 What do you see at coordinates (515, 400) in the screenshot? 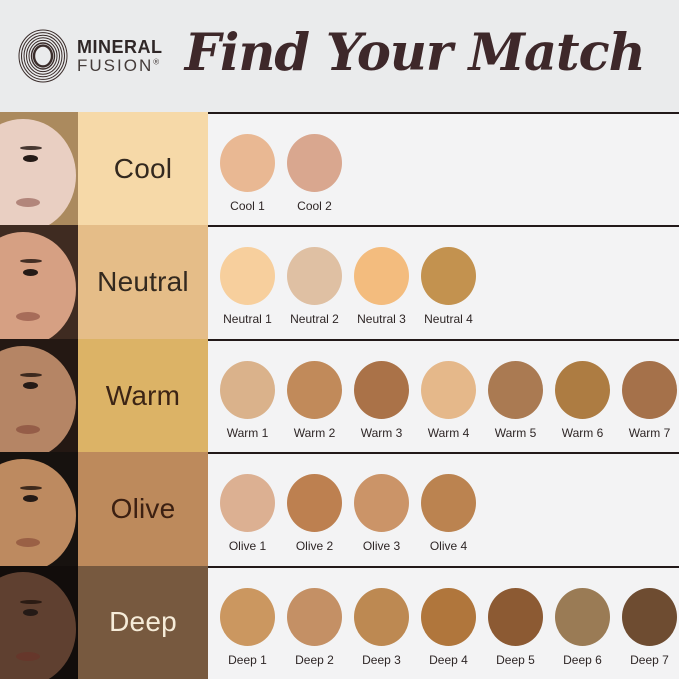
I see `shade-swatch: Warm 5` at bounding box center [515, 400].